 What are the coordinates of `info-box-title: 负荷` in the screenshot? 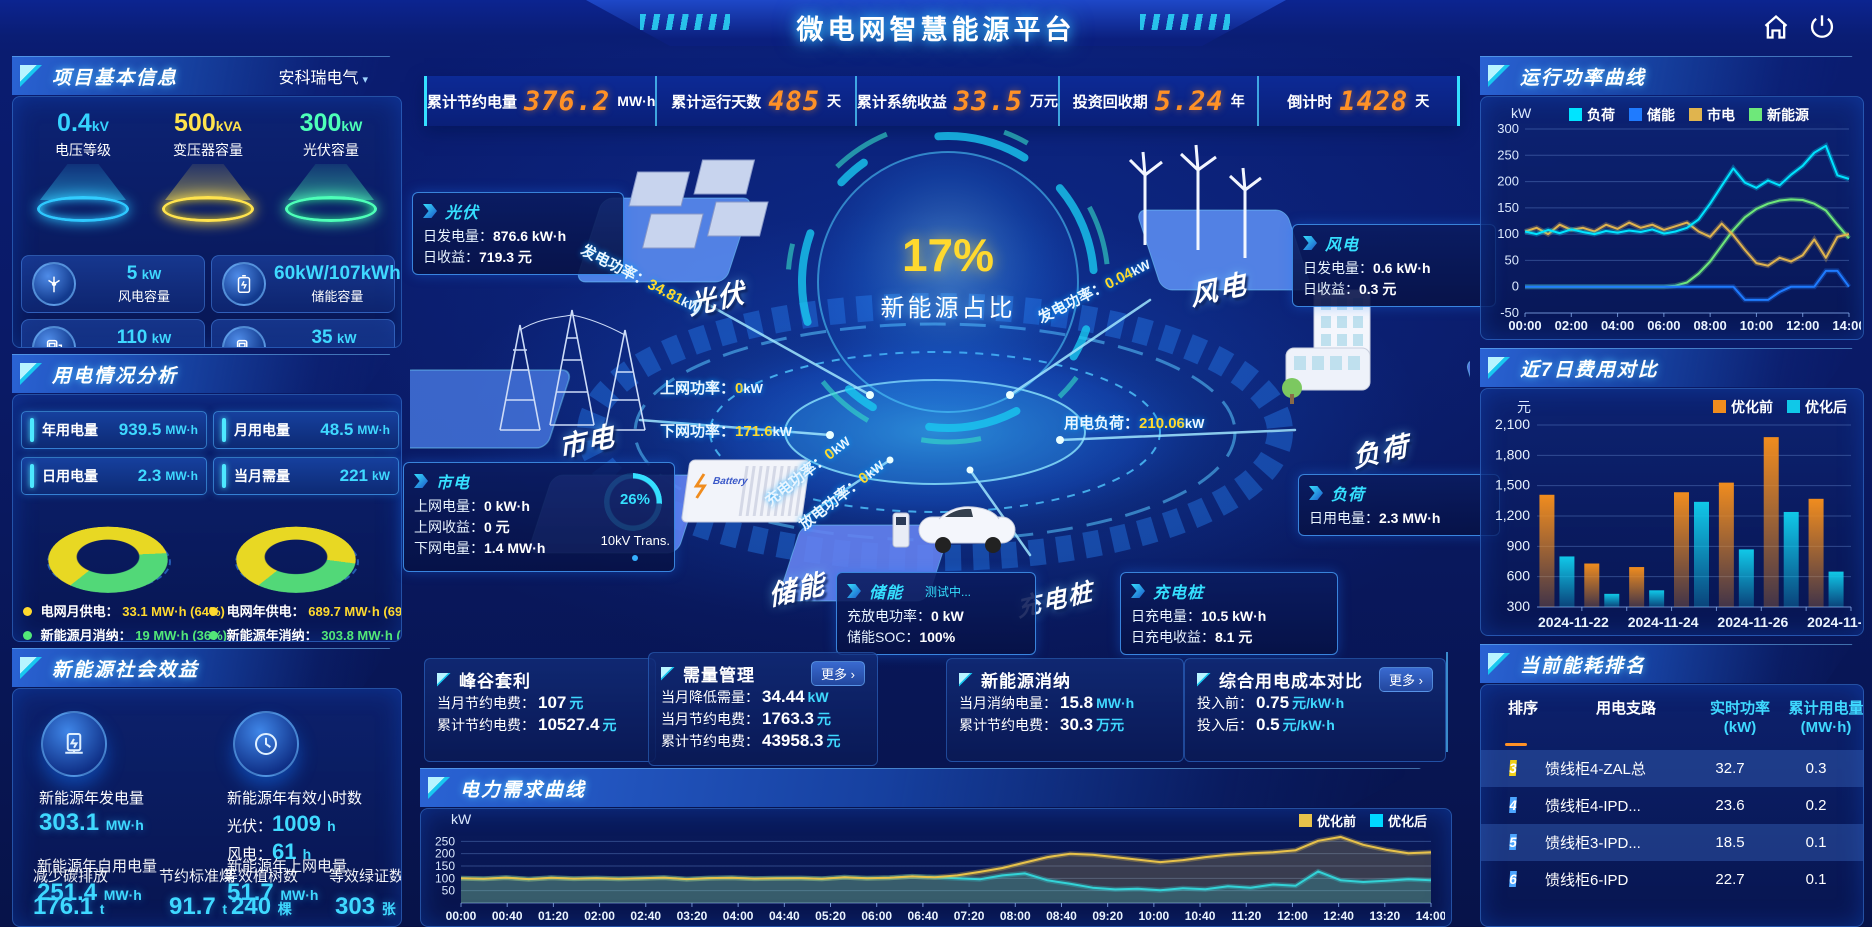 It's located at (1348, 495).